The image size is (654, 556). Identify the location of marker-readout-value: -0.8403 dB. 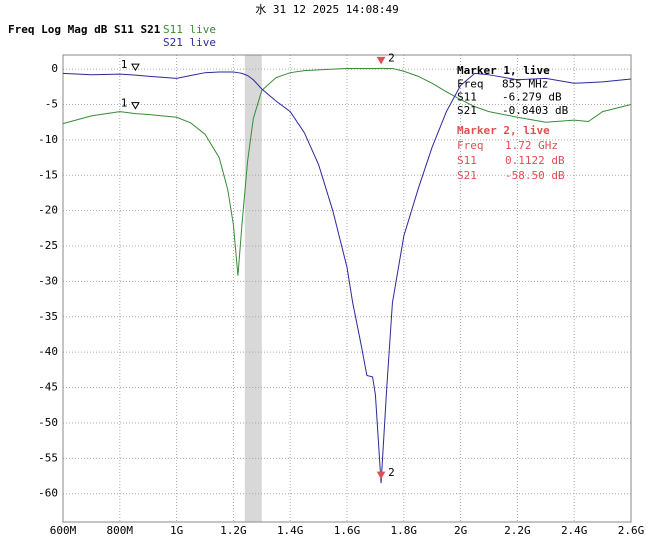
(535, 110).